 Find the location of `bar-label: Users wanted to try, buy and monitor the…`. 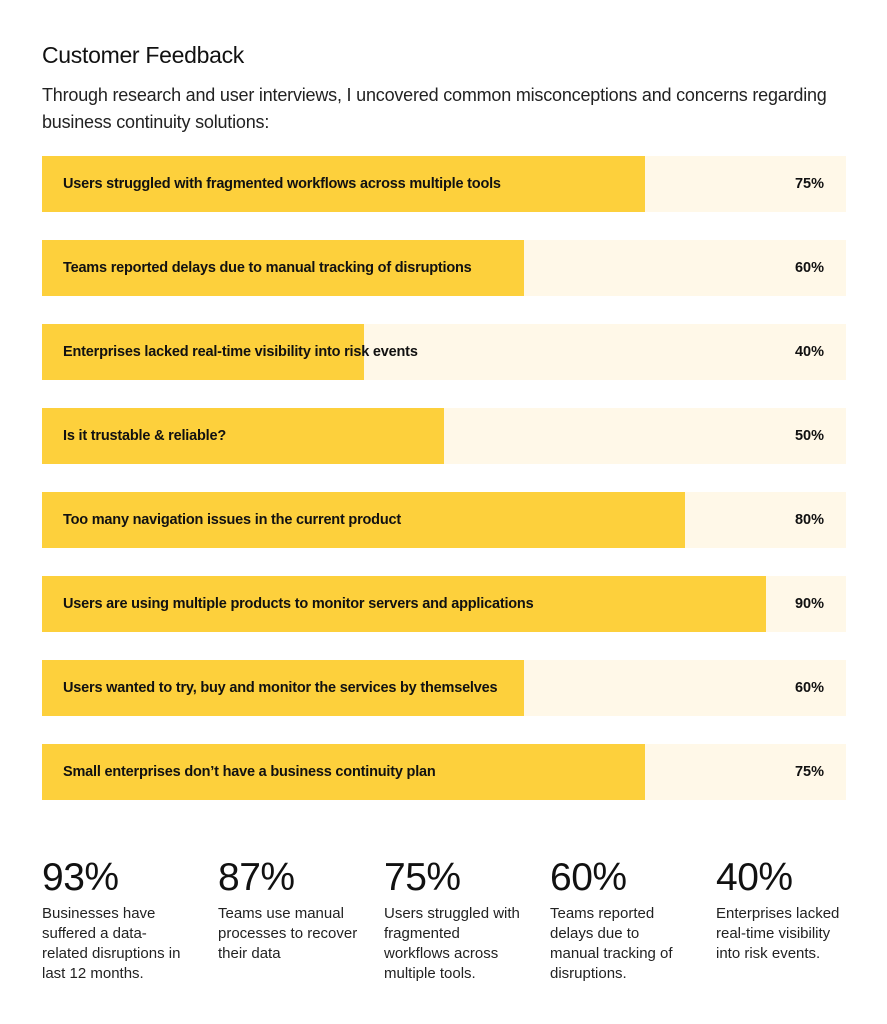

bar-label: Users wanted to try, buy and monitor the… is located at coordinates (280, 688).